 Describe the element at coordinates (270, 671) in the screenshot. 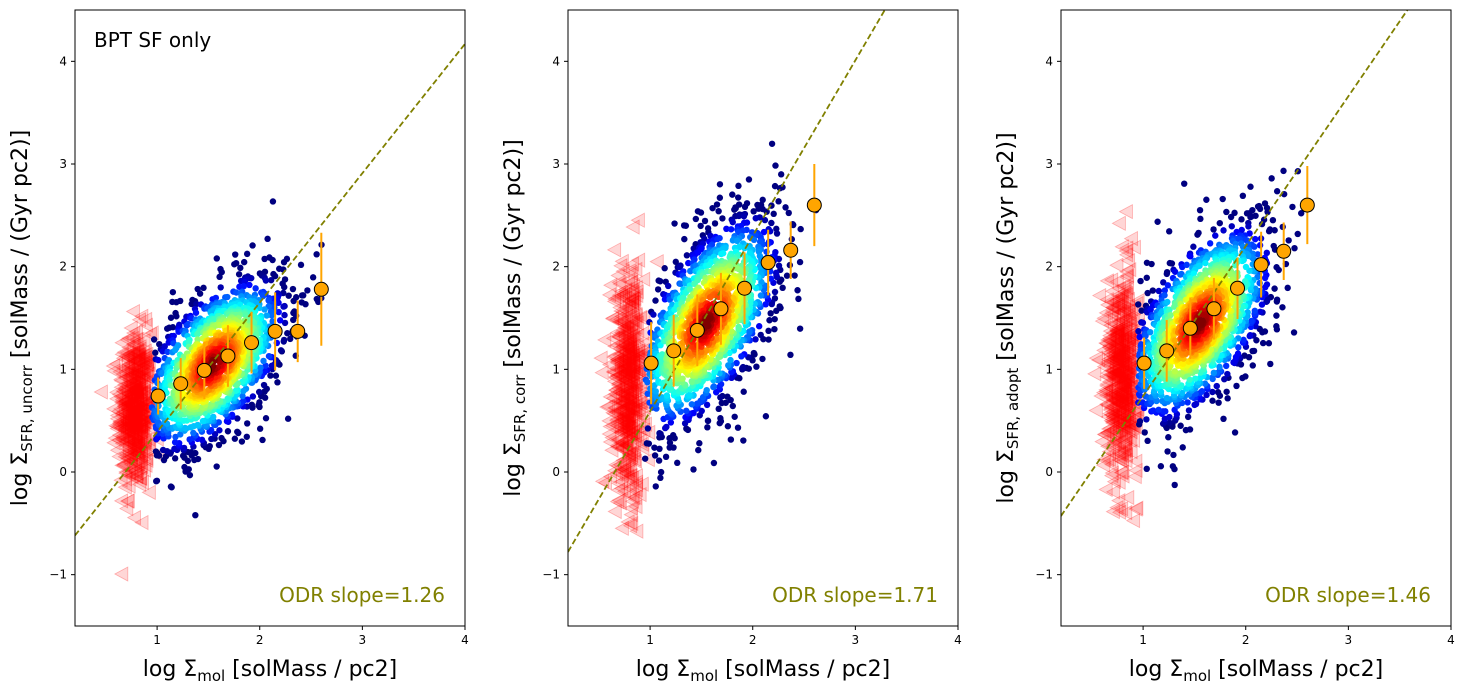

I see `x-axis-label: log Σmol [solMass / pc2]` at that location.